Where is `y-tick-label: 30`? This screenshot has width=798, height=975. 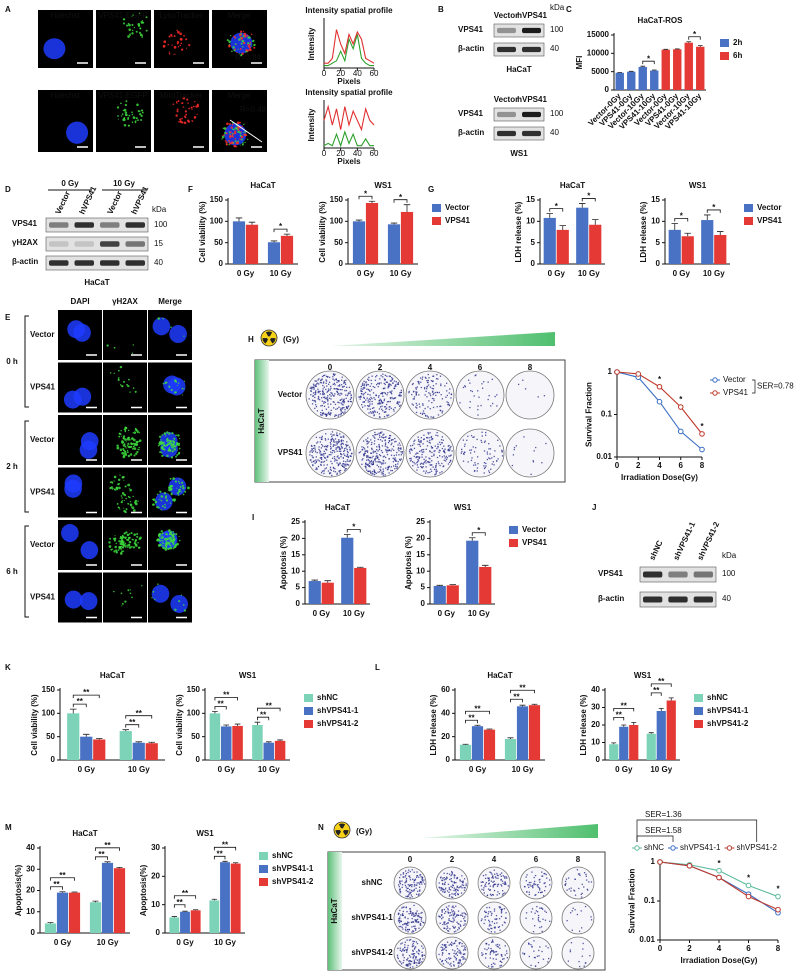
y-tick-label: 30 is located at coordinates (155, 847).